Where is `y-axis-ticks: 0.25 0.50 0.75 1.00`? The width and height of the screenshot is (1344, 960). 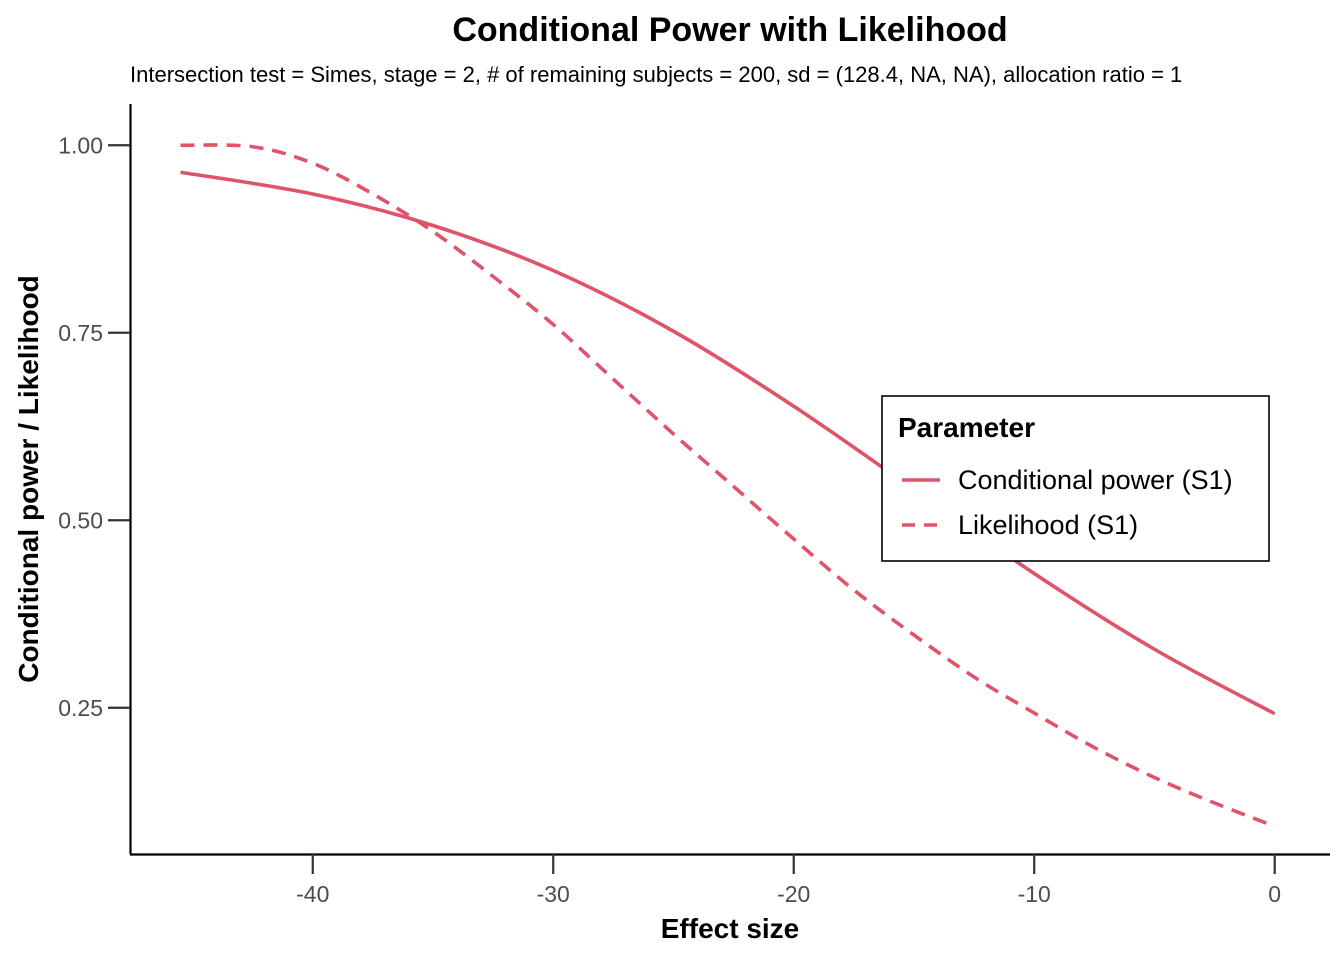
y-axis-ticks: 0.25 0.50 0.75 1.00 is located at coordinates (94, 426).